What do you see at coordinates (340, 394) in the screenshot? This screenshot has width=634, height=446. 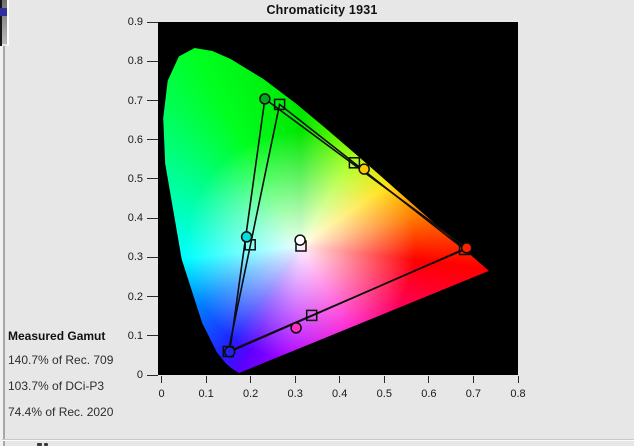 I see `x-tick-label: 0.4` at bounding box center [340, 394].